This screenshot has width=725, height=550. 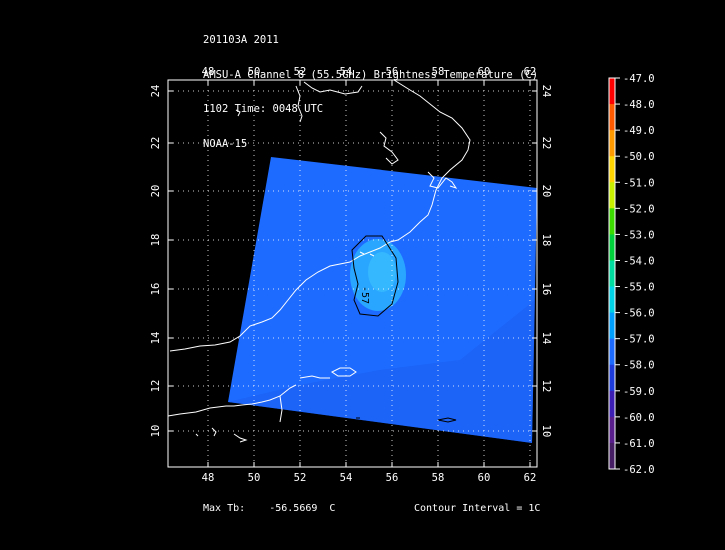 I want to click on lon-label-top: 48, so click(x=208, y=72).